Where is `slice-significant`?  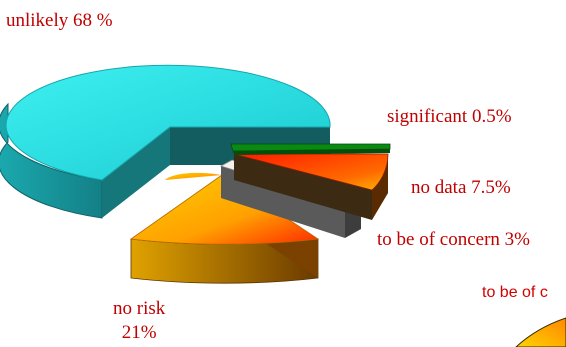 slice-significant is located at coordinates (310, 149).